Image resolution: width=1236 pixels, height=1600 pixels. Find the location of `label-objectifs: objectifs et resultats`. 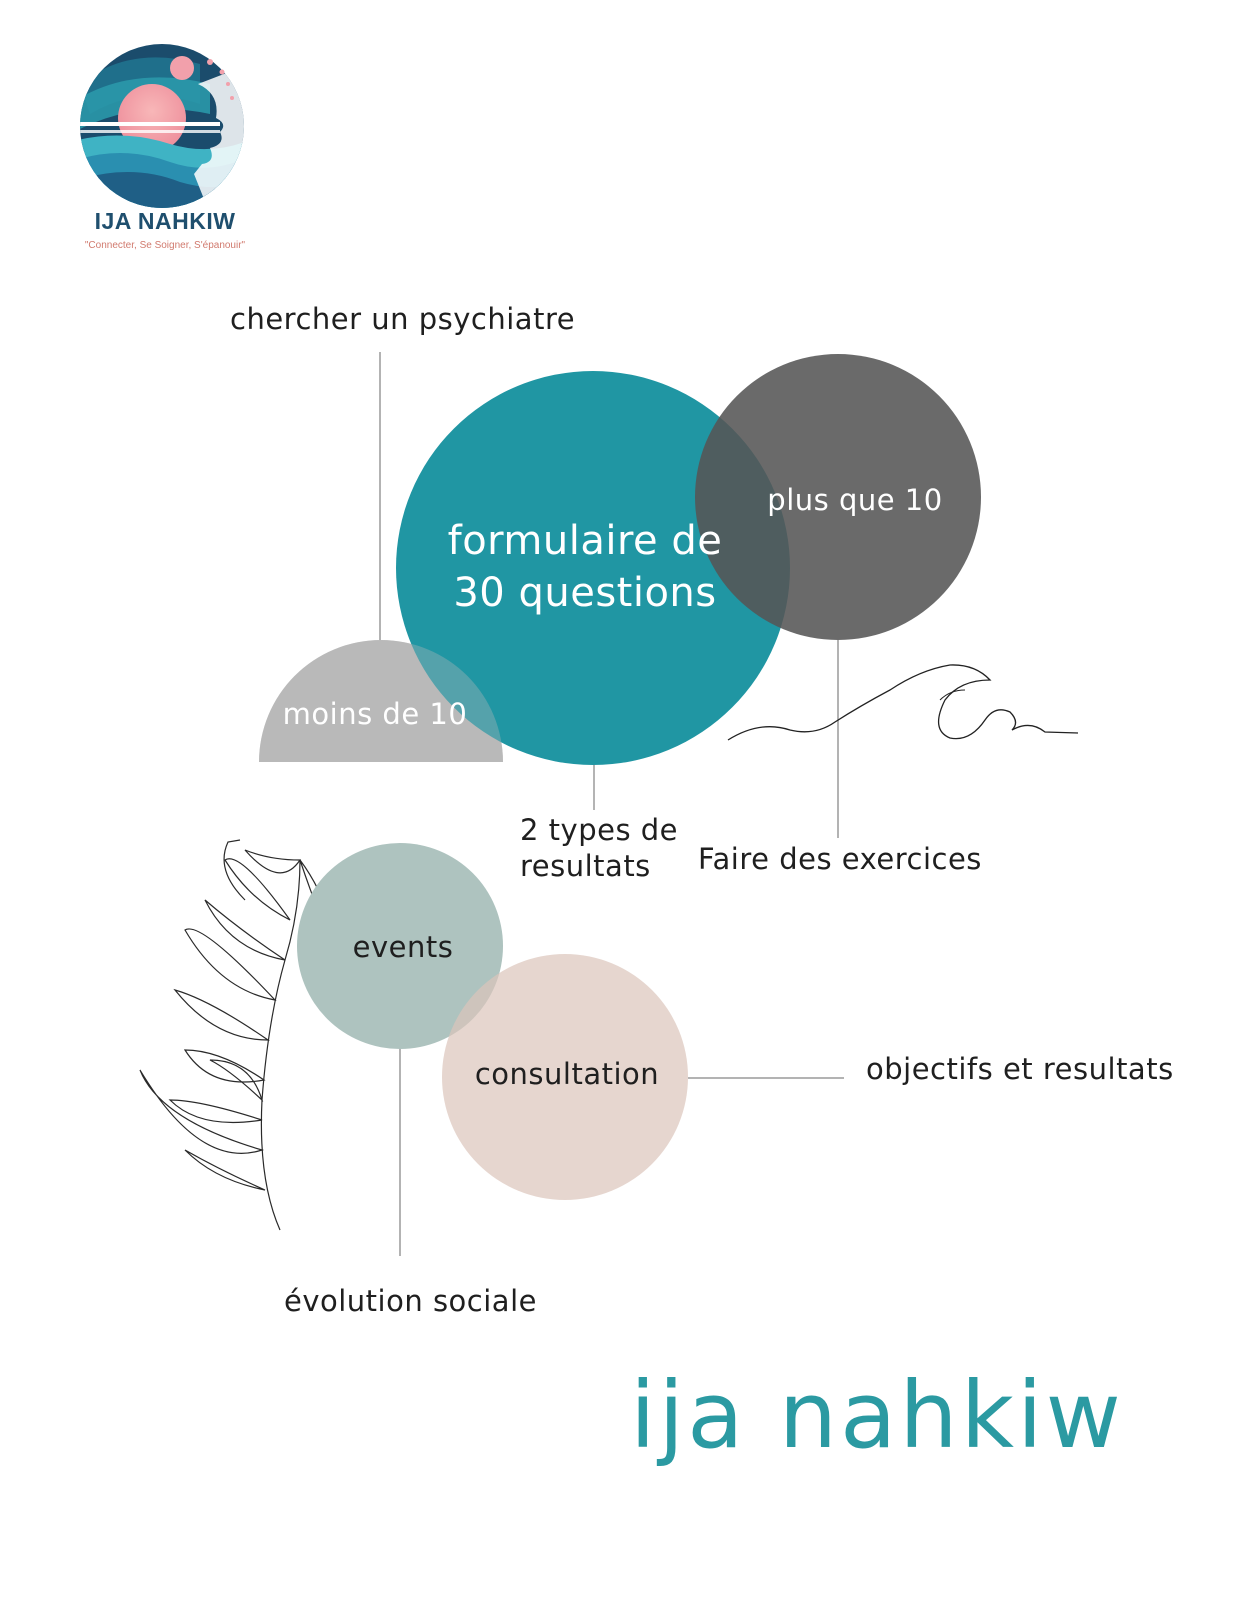

label-objectifs: objectifs et resultats is located at coordinates (1020, 1069).